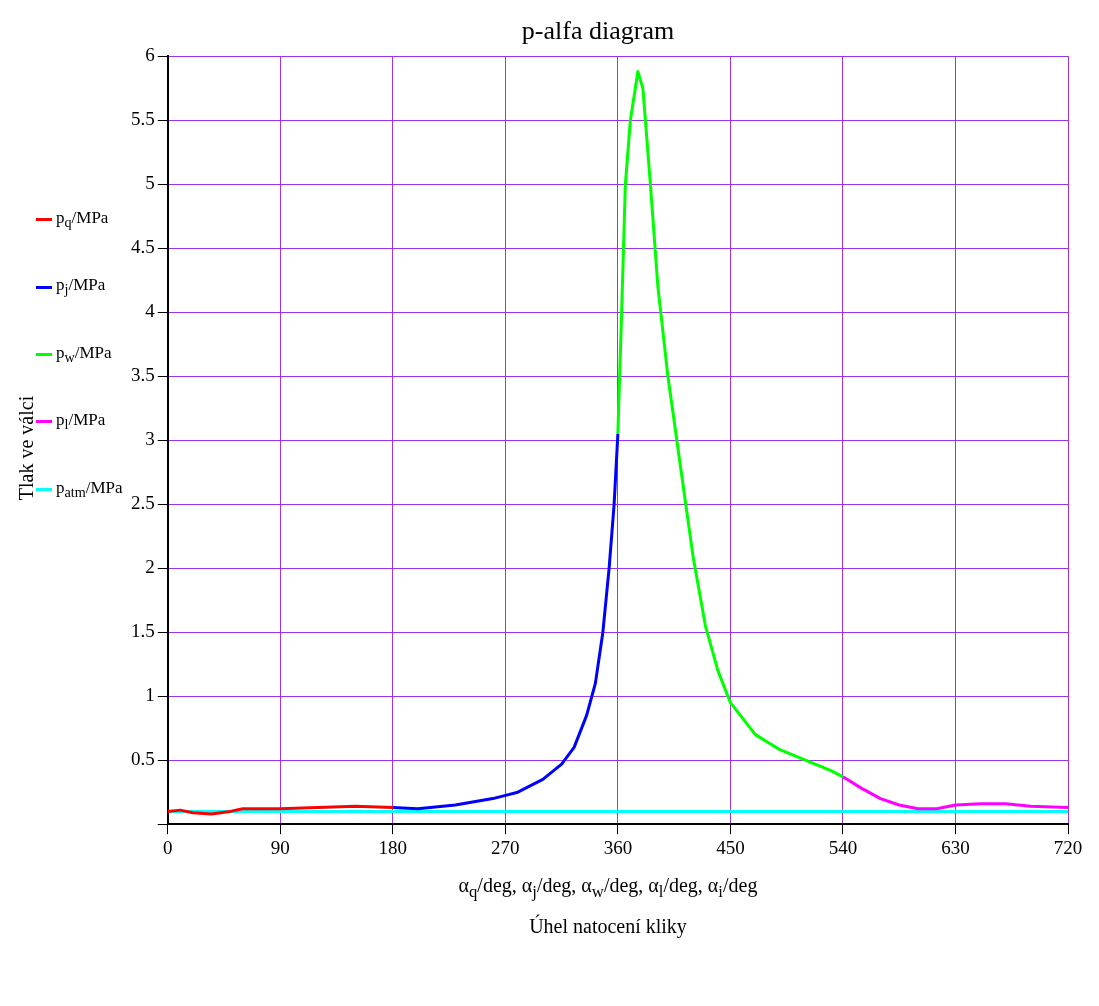  I want to click on x-tick-label: 0, so click(168, 847).